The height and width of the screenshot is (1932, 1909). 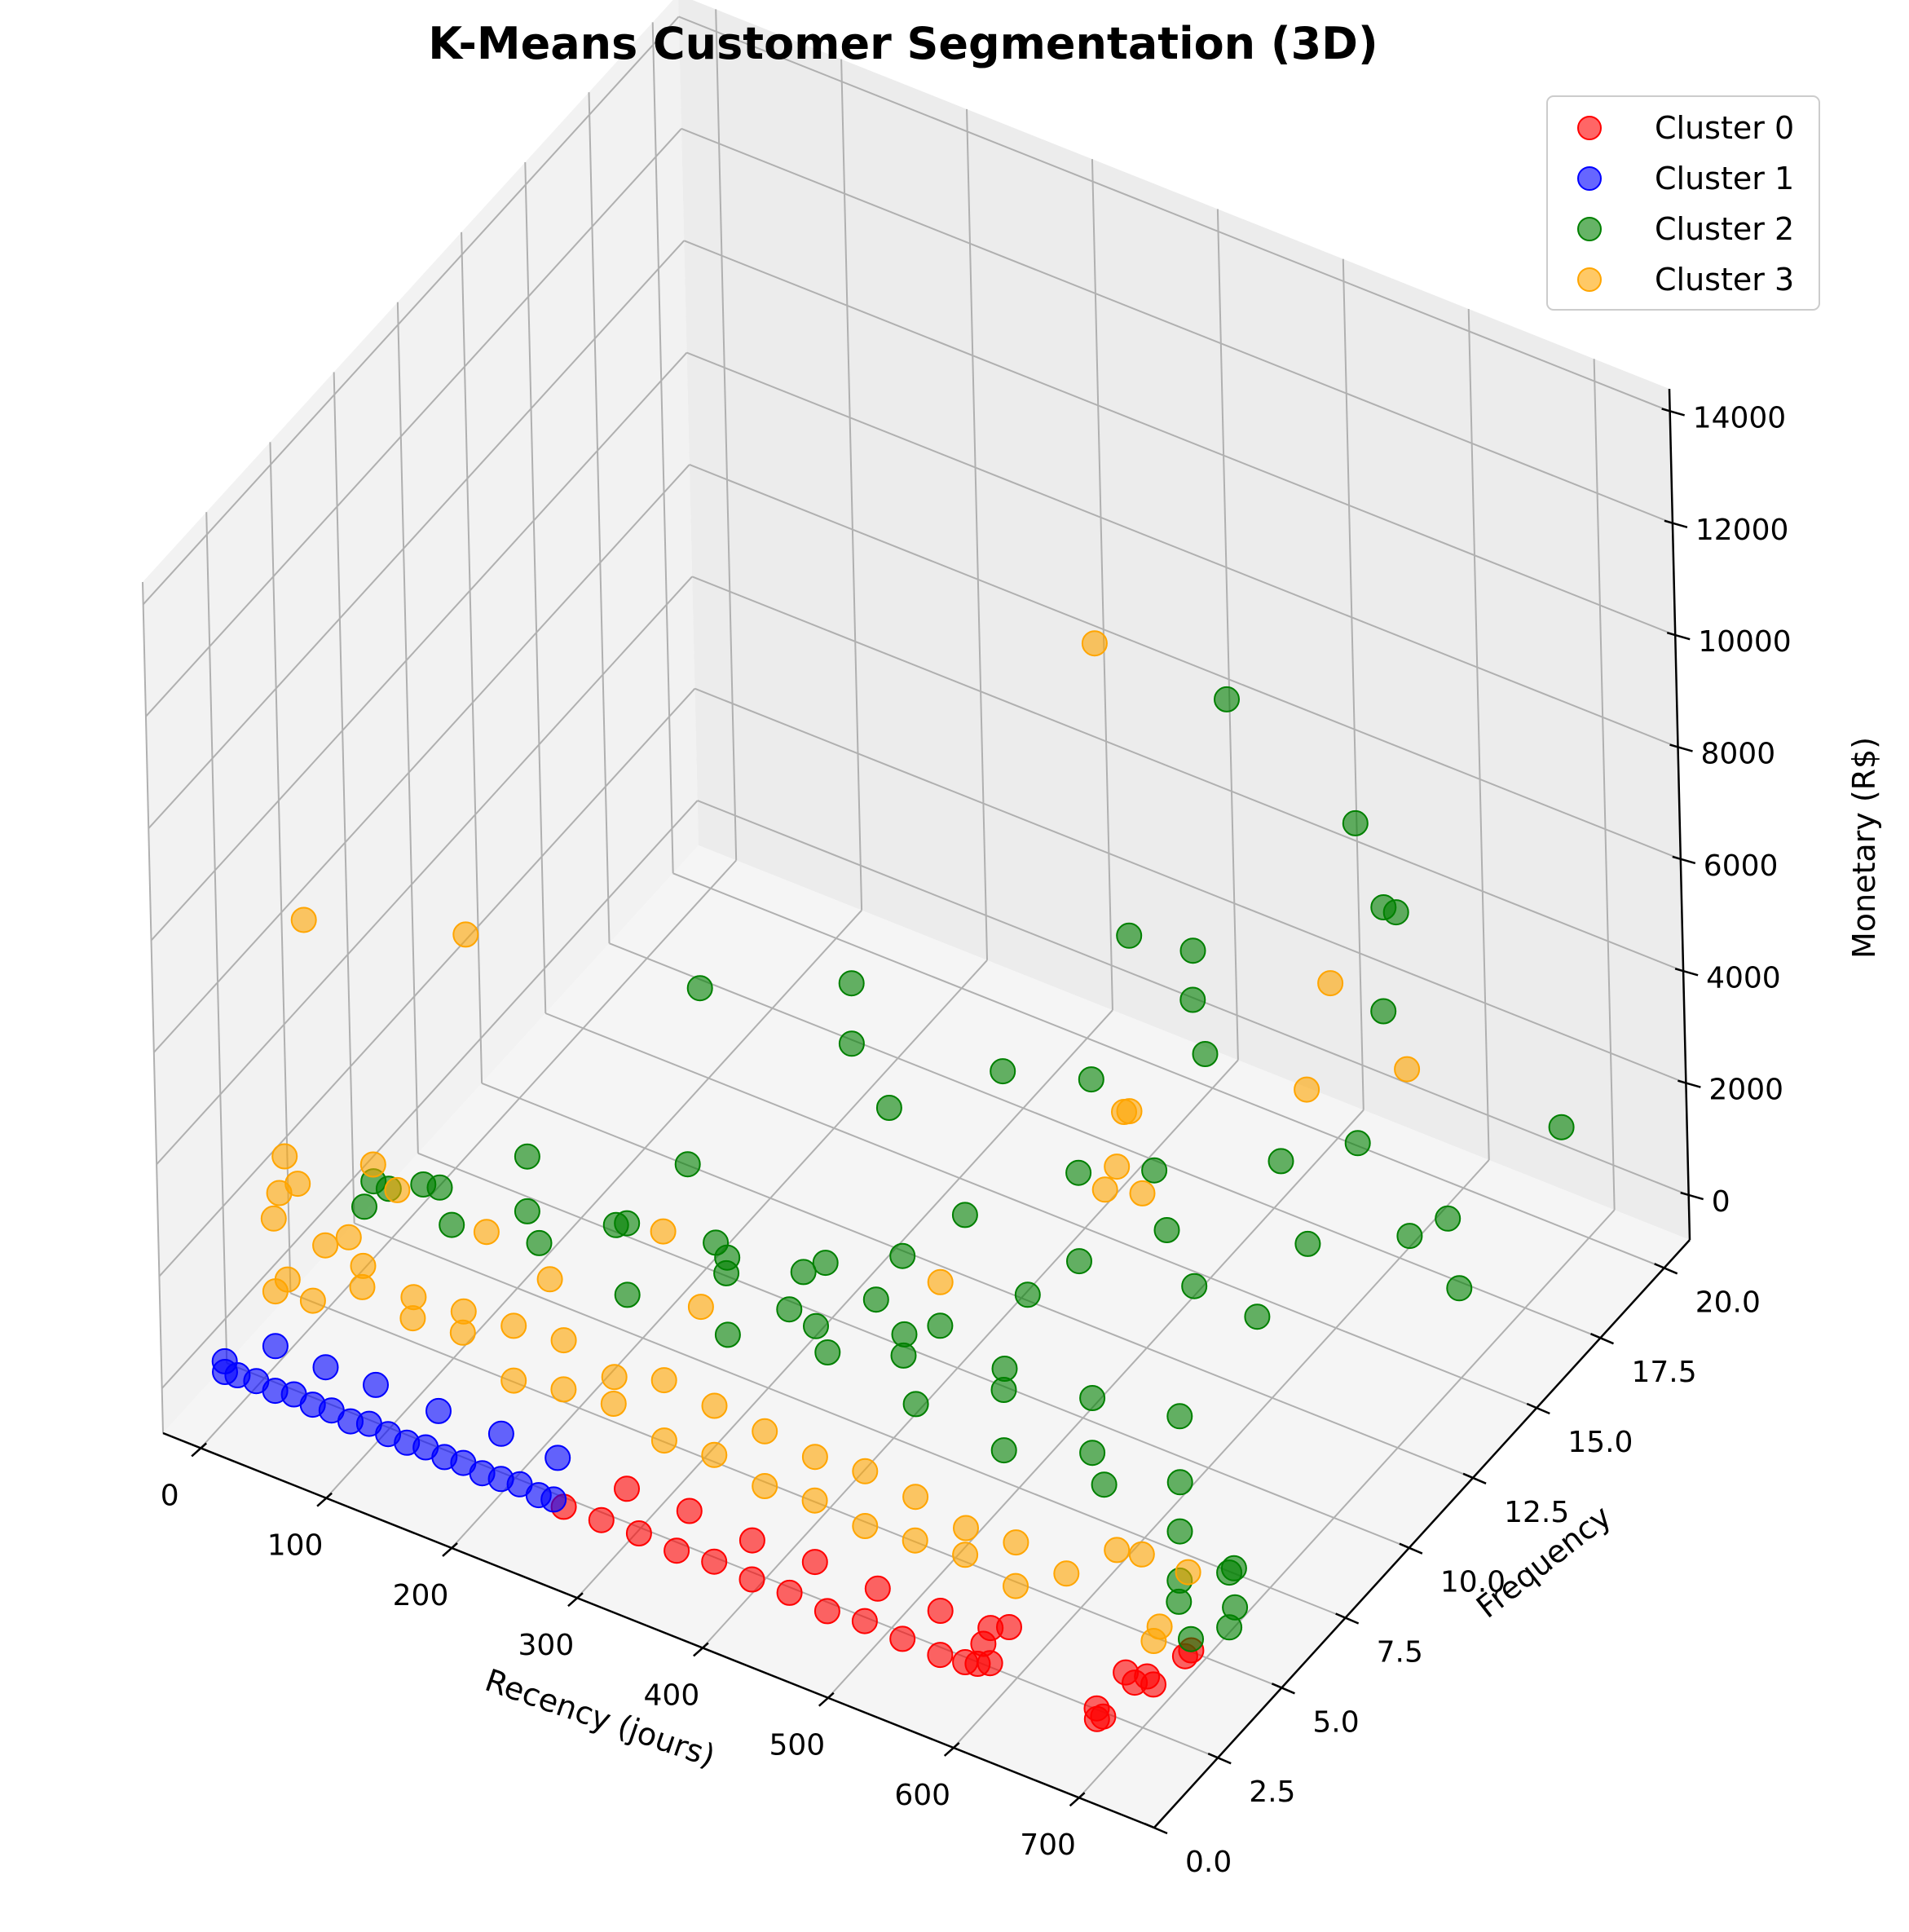 I want to click on x-tick-label: 600, so click(x=922, y=1795).